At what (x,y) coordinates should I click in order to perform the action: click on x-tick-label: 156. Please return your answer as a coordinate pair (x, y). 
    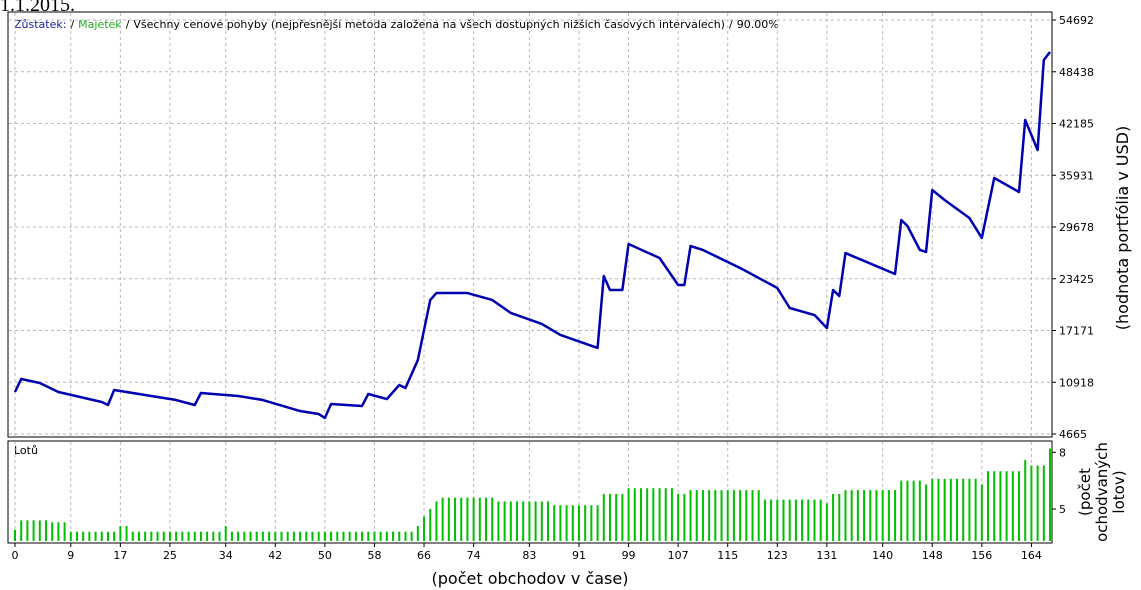
    Looking at the image, I should click on (981, 555).